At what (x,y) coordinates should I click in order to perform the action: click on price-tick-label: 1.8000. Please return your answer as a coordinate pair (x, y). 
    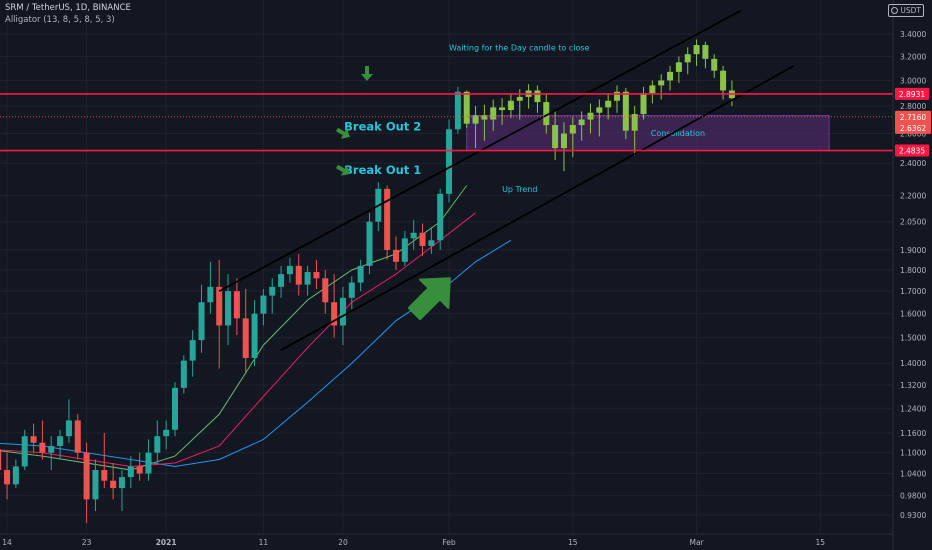
    Looking at the image, I should click on (913, 270).